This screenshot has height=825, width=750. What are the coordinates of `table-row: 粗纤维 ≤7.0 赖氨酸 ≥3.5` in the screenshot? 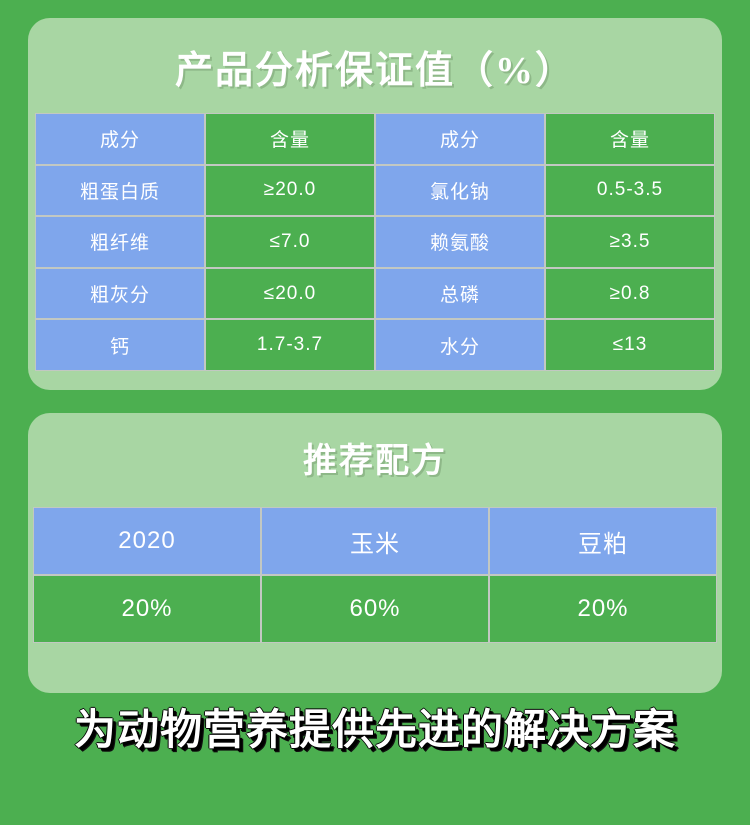 It's located at (375, 242).